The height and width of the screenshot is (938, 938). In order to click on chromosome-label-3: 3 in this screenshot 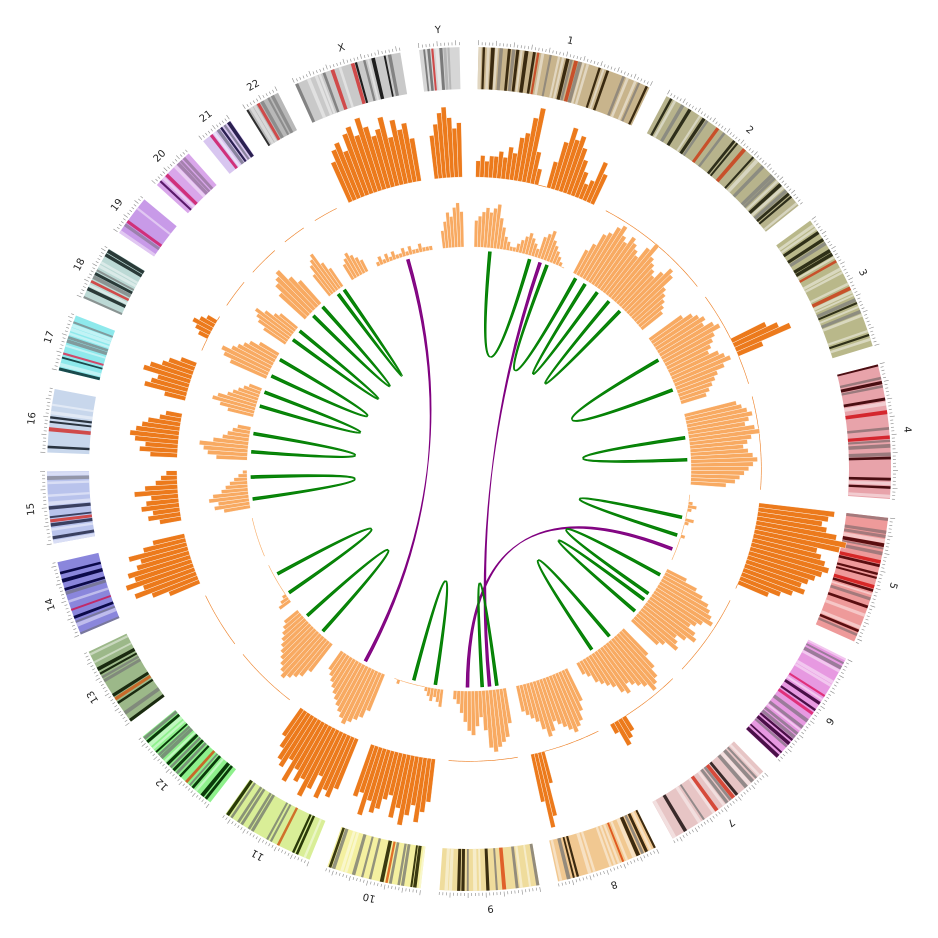, I will do `click(862, 273)`.